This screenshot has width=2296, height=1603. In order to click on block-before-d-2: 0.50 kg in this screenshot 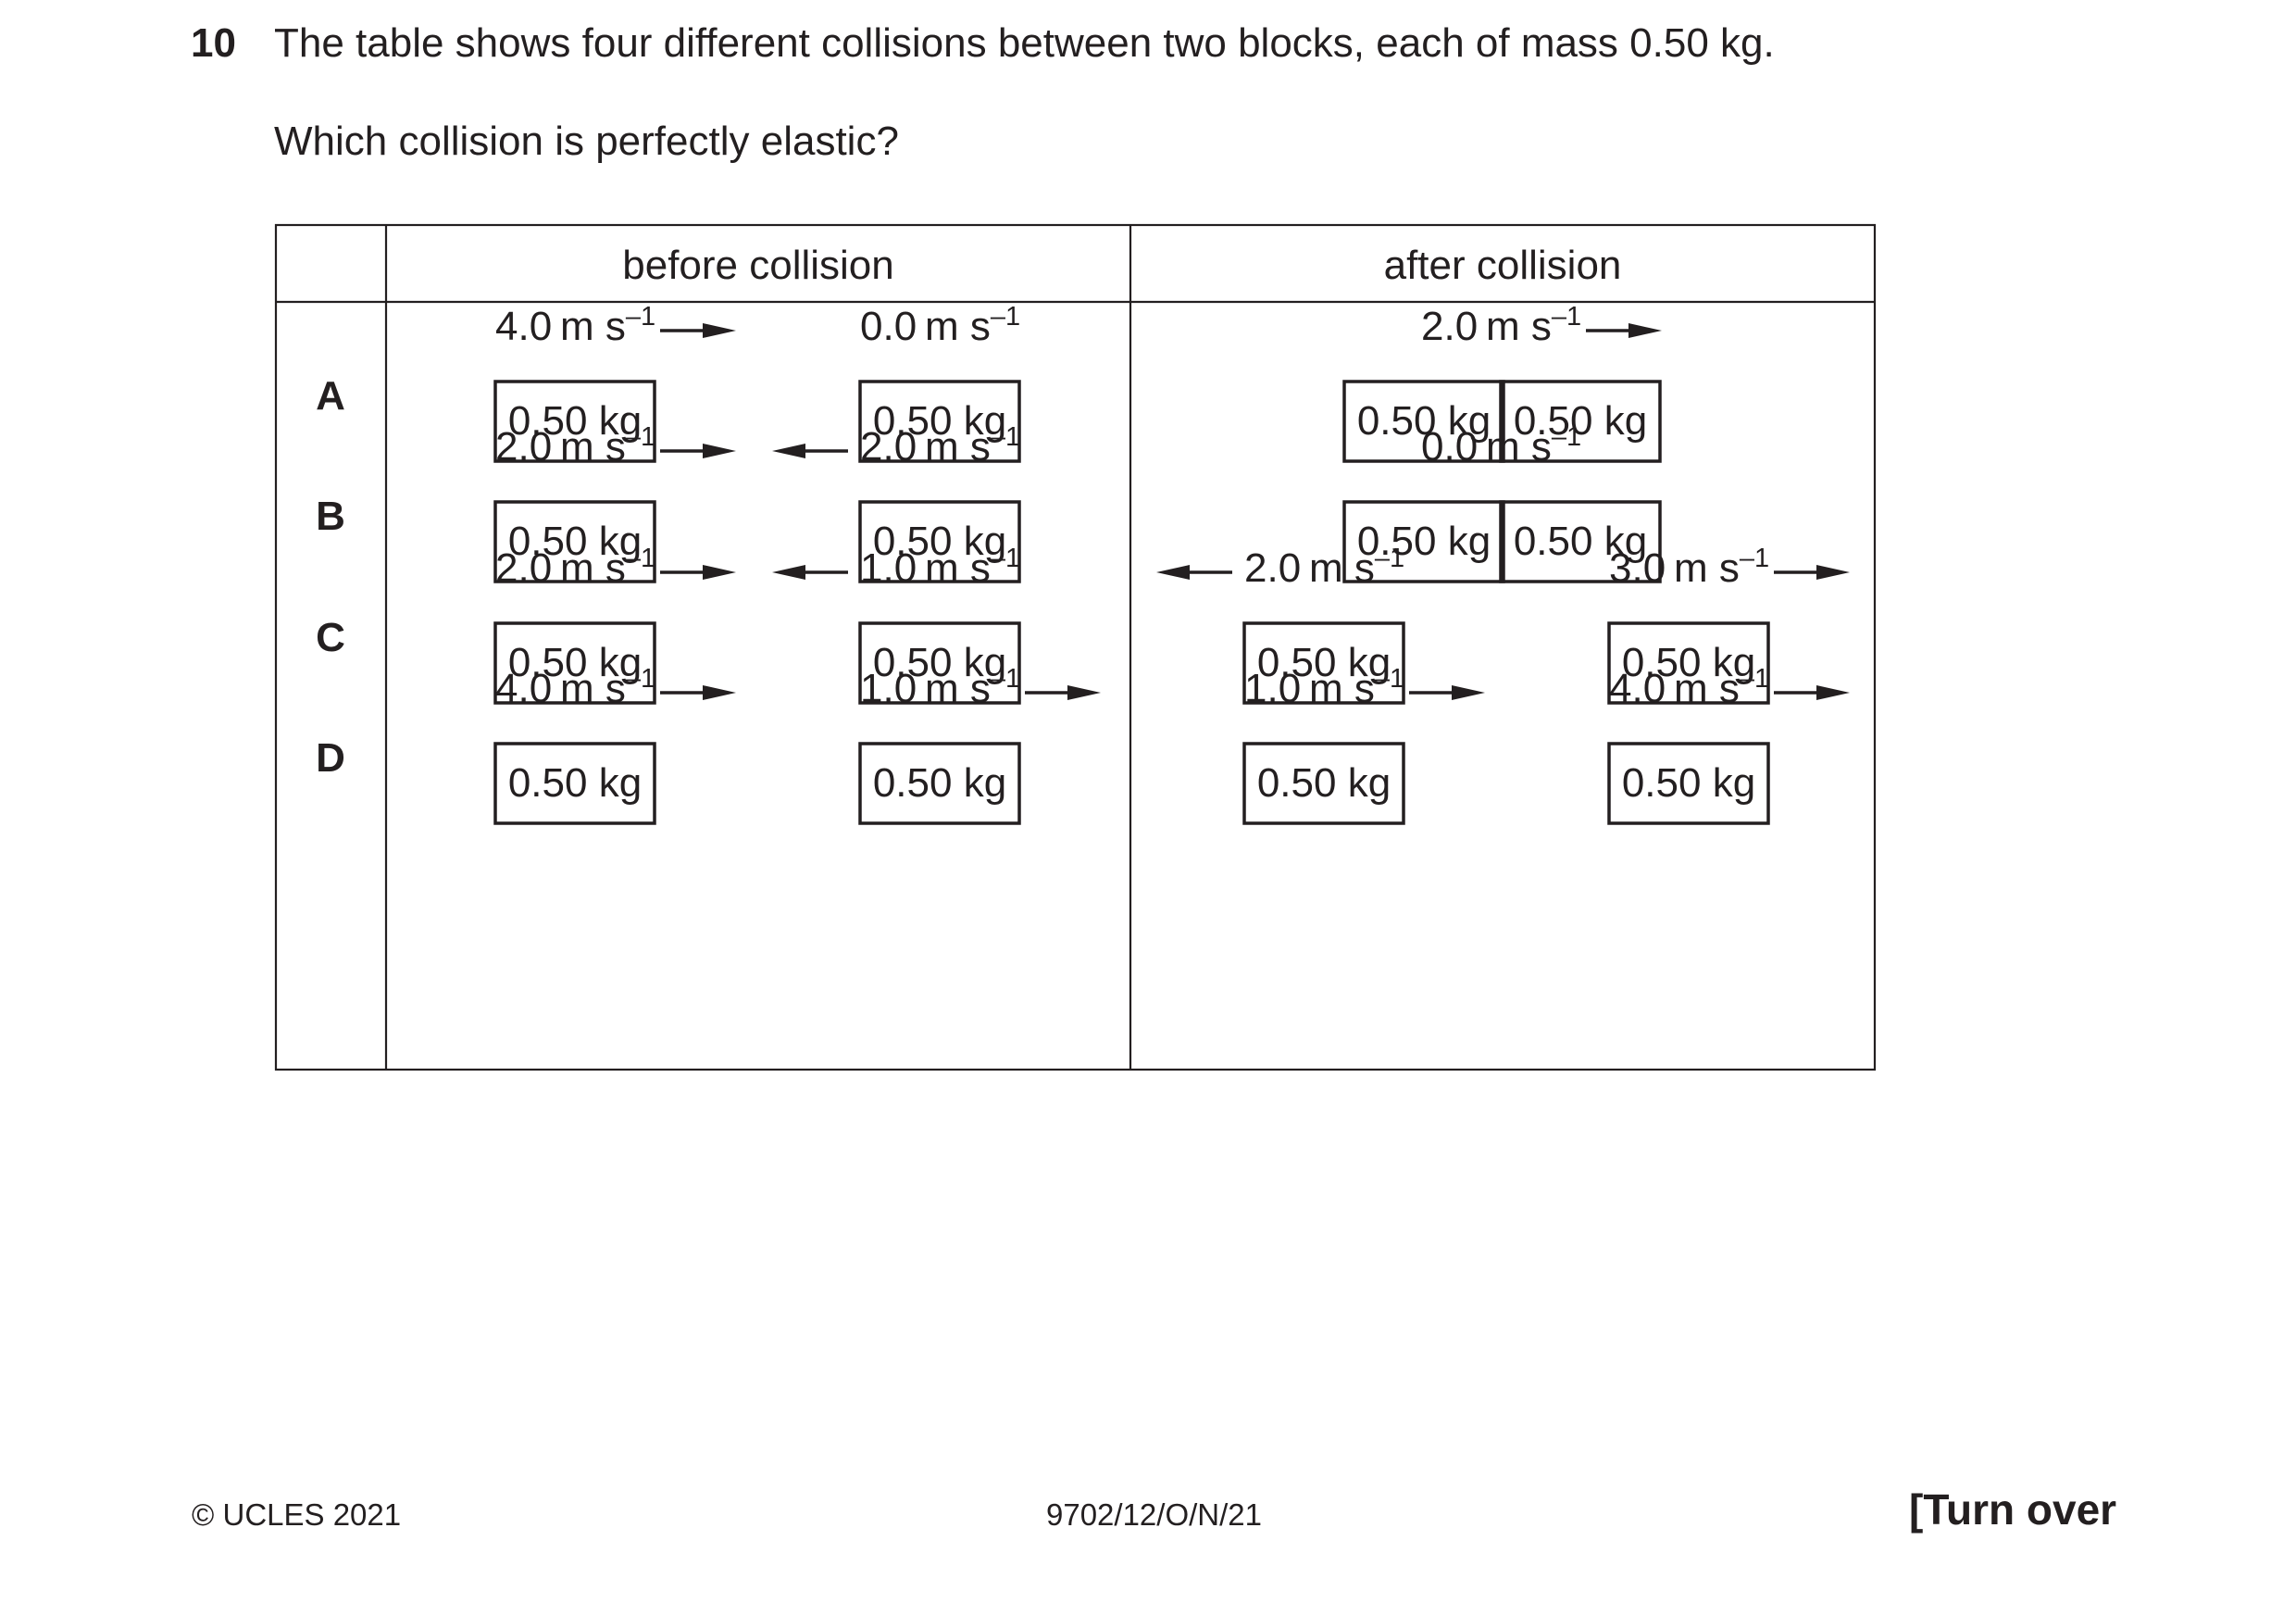, I will do `click(939, 784)`.